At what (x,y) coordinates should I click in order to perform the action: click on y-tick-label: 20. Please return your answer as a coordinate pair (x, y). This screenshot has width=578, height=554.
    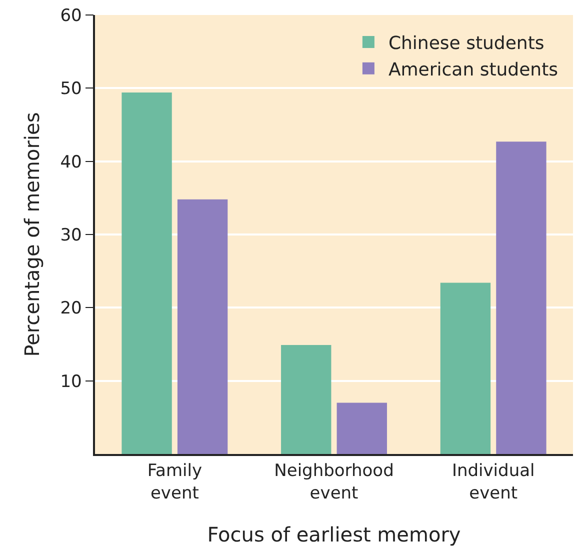
    Looking at the image, I should click on (71, 308).